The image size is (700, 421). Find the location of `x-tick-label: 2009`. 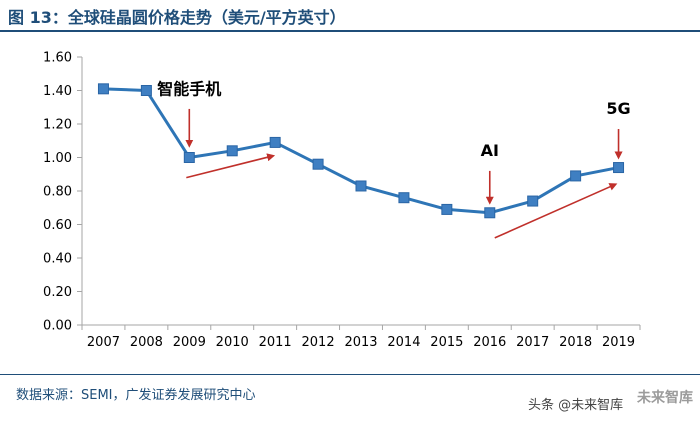

x-tick-label: 2009 is located at coordinates (189, 342).